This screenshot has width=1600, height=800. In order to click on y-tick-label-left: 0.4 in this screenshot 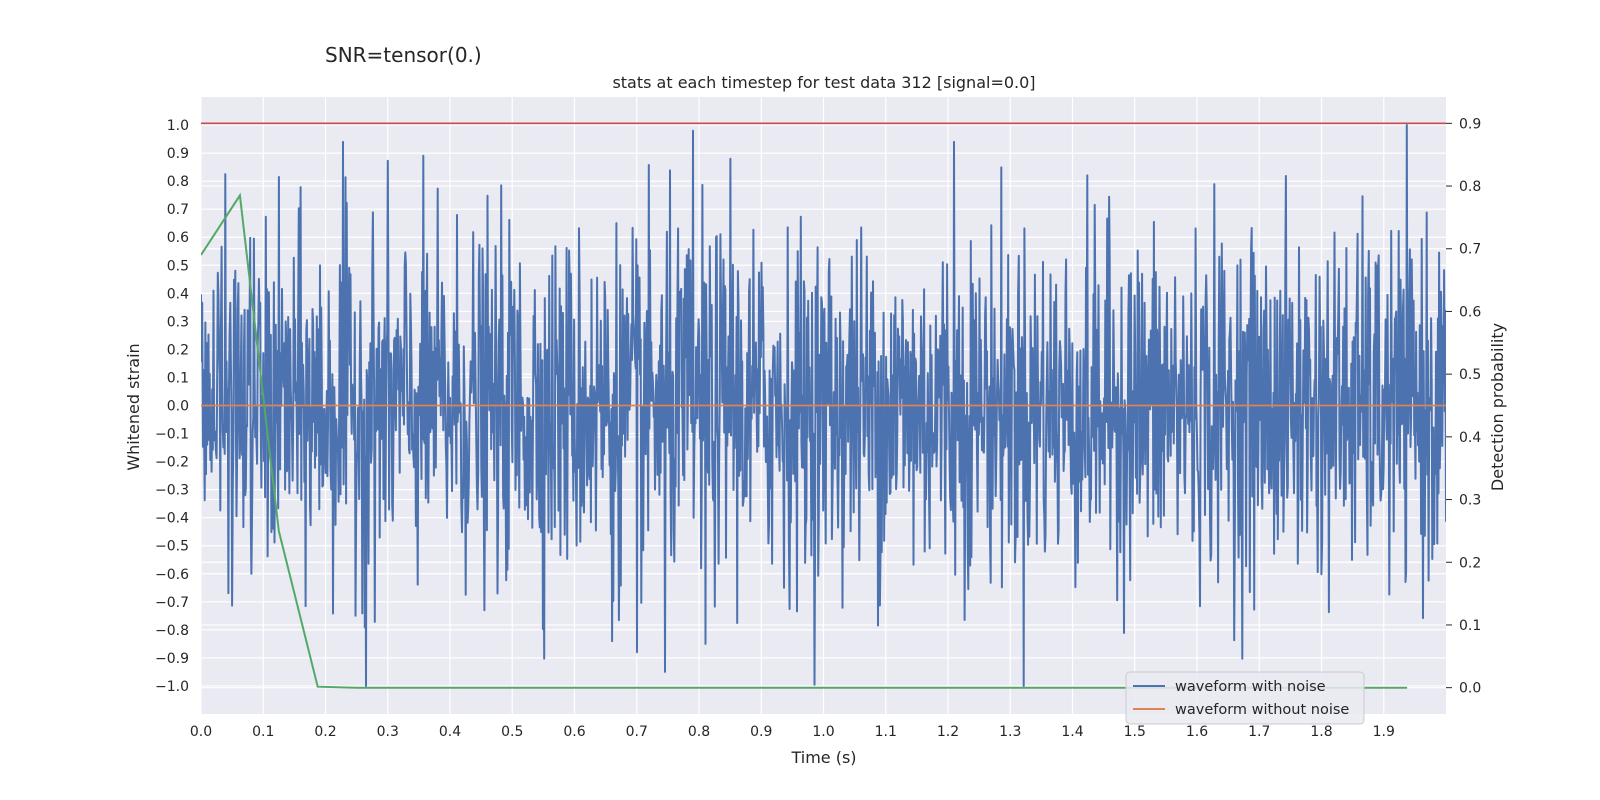, I will do `click(178, 294)`.